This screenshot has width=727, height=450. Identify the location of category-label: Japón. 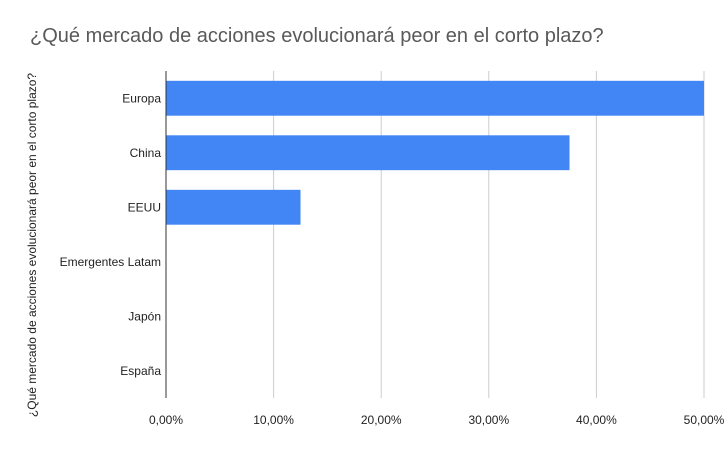
(144, 316).